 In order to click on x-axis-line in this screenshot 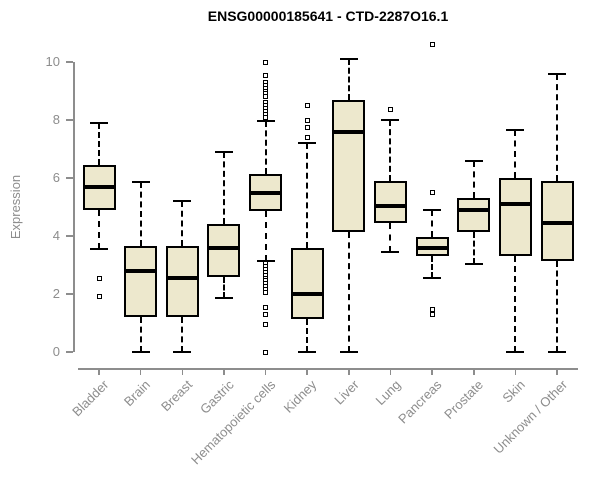, I will do `click(328, 369)`.